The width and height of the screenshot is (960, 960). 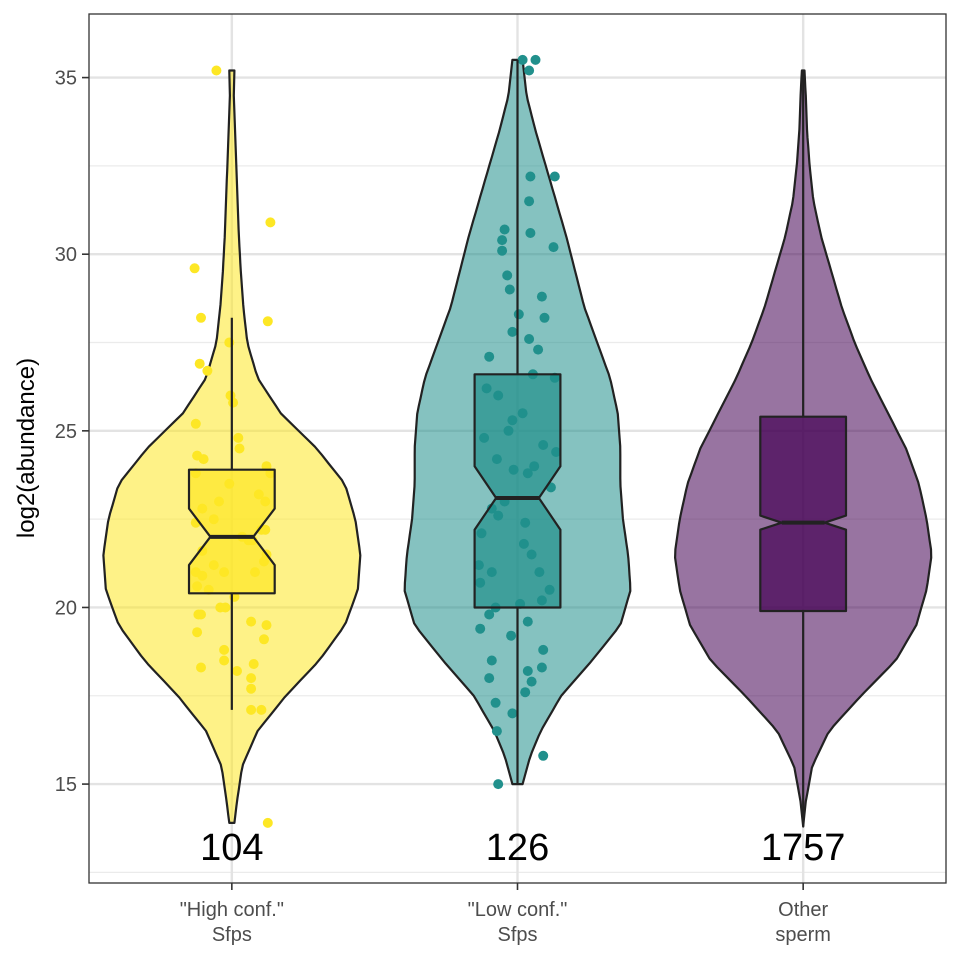 I want to click on y-tick-label: 20, so click(x=66, y=608).